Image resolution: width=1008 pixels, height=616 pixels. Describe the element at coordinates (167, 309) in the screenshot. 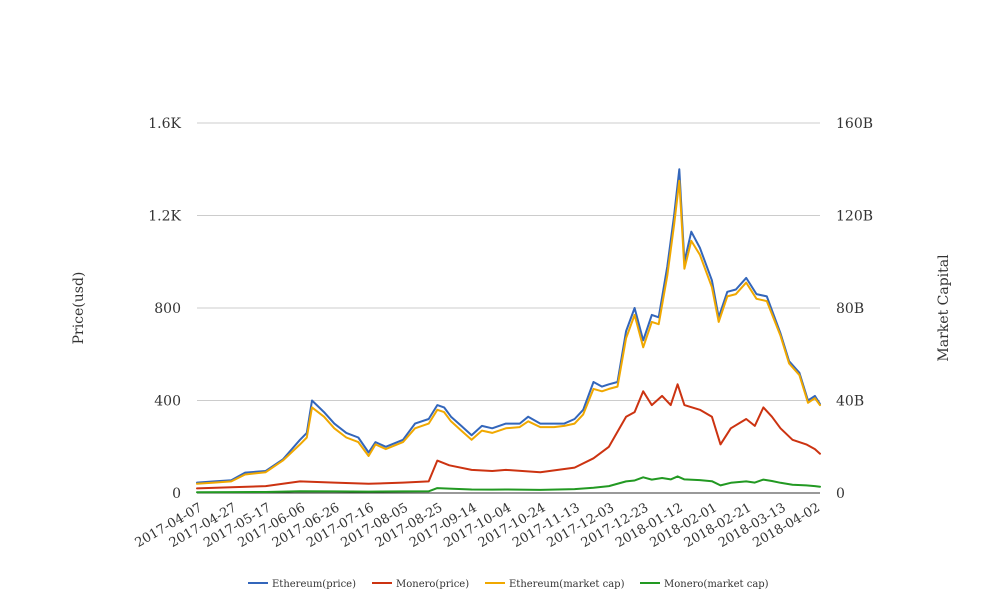

I see `left-y-tick-label: 800` at that location.